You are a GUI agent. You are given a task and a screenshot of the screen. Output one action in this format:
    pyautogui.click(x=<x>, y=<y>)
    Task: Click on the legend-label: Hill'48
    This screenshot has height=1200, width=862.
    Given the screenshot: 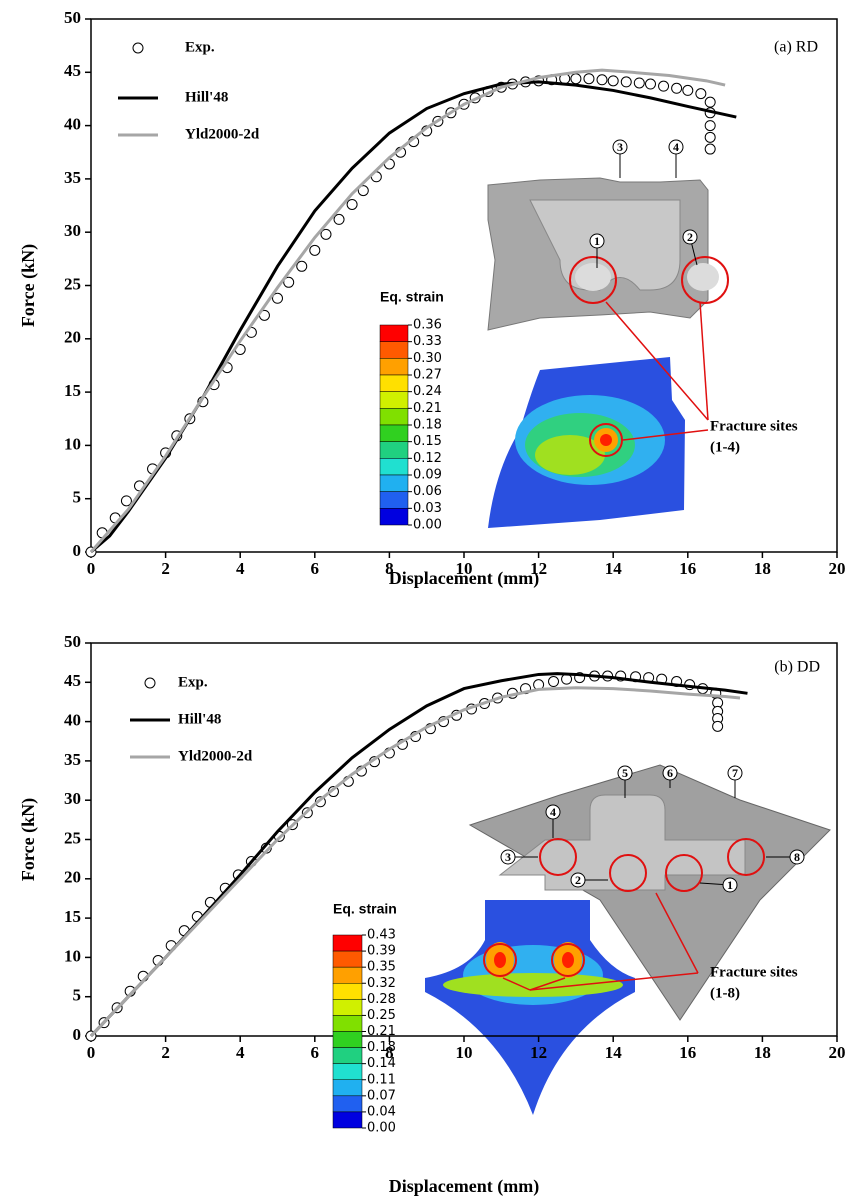 What is the action you would take?
    pyautogui.click(x=199, y=719)
    